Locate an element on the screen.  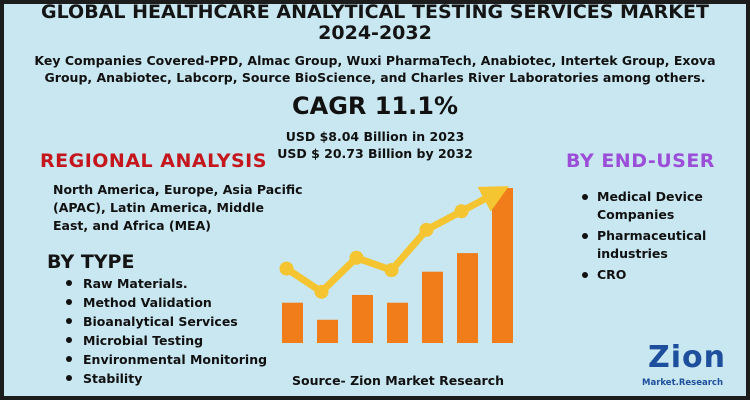
source-text: Source- Zion Market Research is located at coordinates (398, 380).